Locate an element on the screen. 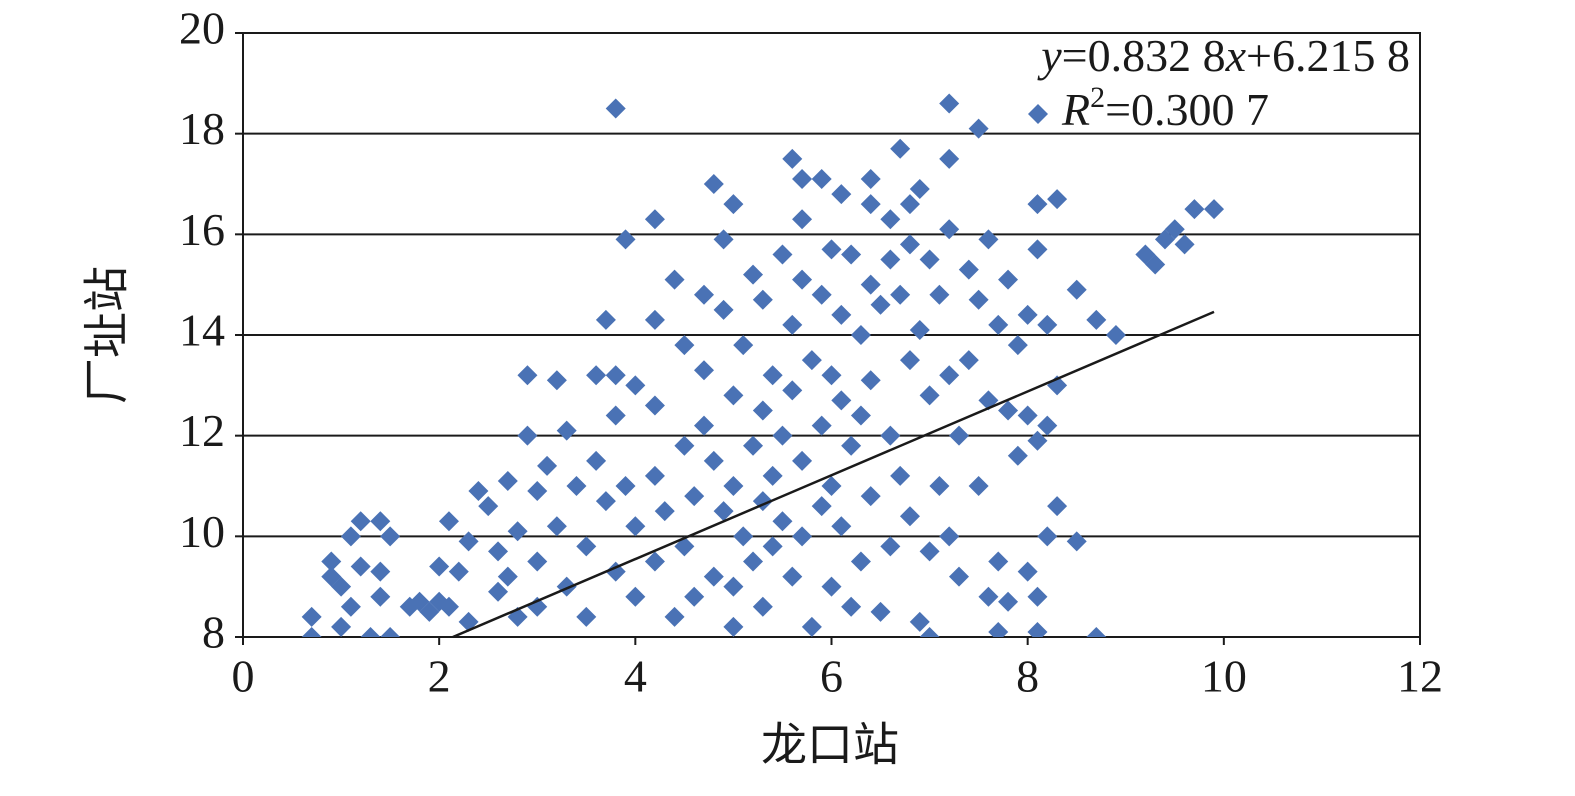 The width and height of the screenshot is (1575, 796). r-squared-part: R is located at coordinates (1075, 109).